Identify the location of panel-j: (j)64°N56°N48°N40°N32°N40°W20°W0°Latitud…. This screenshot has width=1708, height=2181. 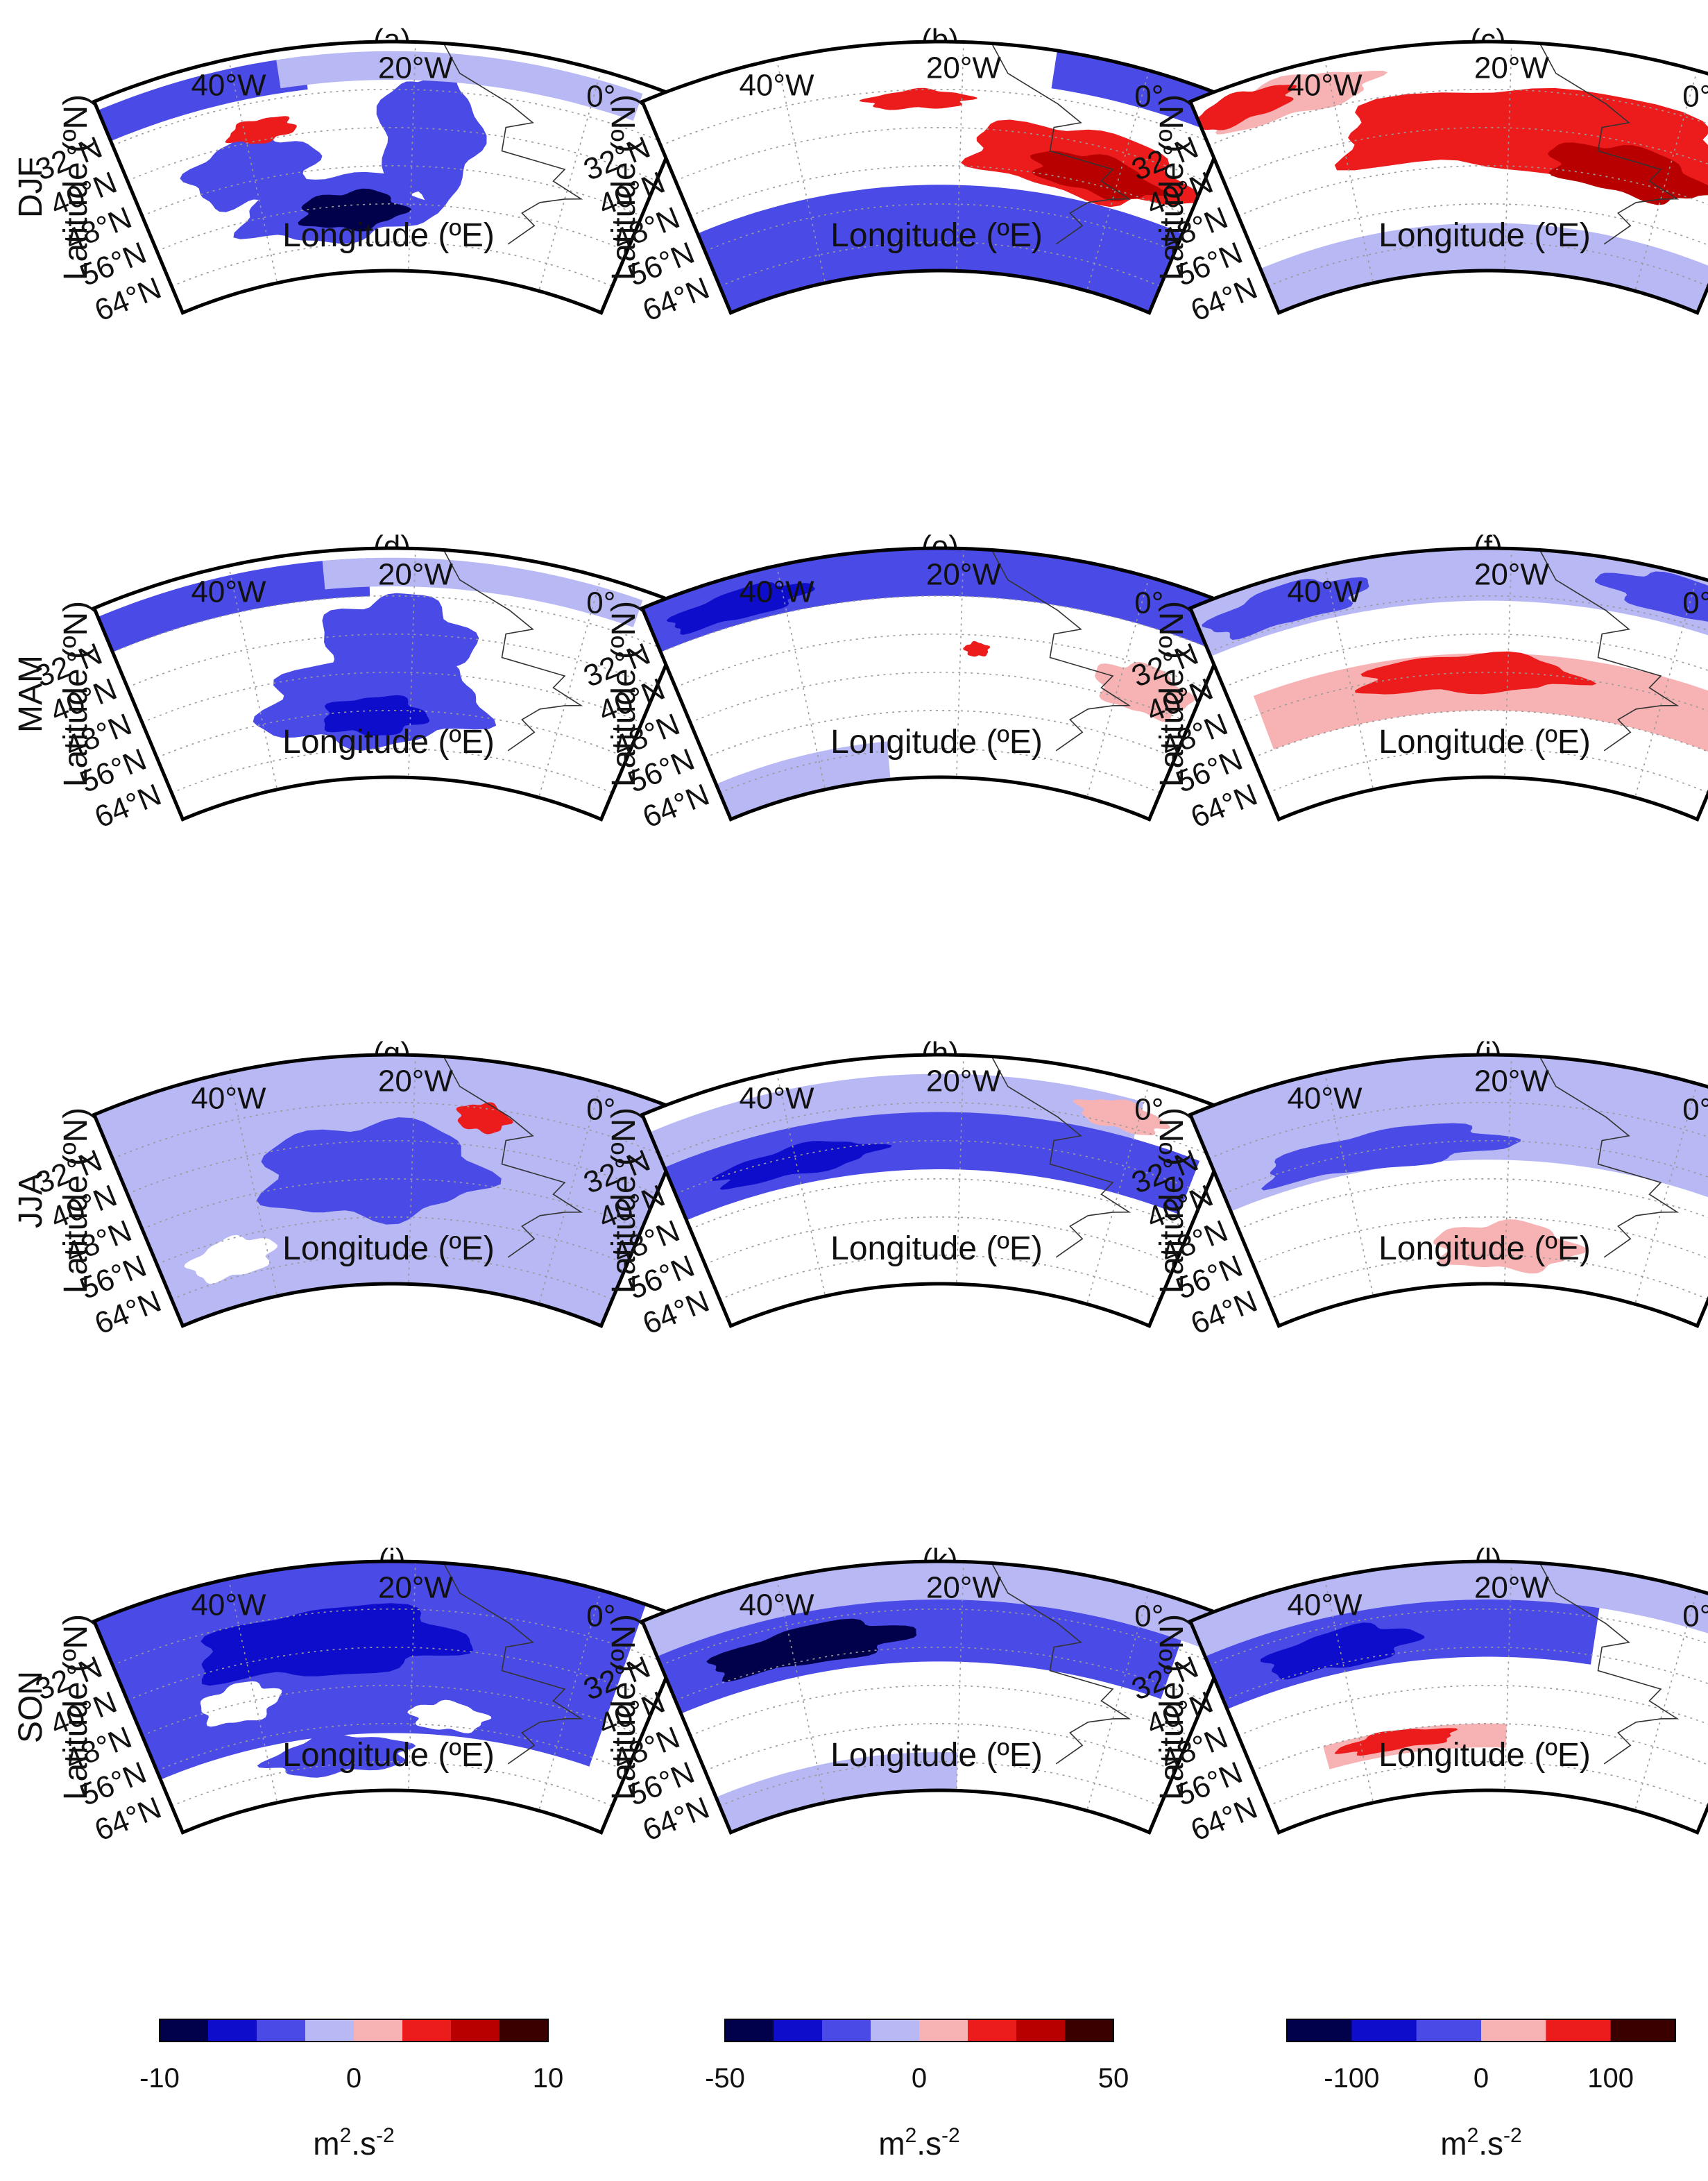
(352, 1695).